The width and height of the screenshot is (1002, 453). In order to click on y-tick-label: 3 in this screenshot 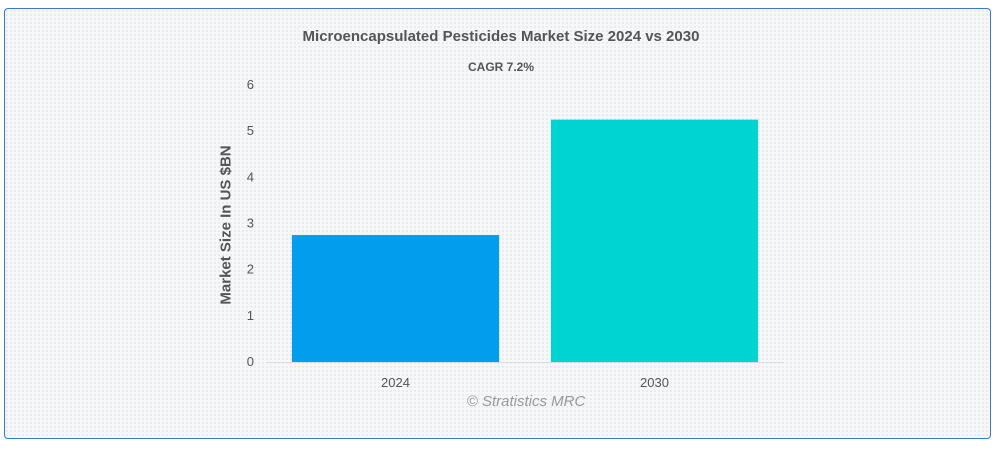, I will do `click(250, 223)`.